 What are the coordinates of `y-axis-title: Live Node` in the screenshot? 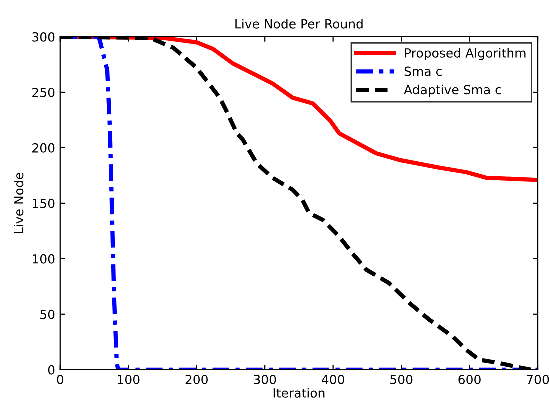 It's located at (19, 203).